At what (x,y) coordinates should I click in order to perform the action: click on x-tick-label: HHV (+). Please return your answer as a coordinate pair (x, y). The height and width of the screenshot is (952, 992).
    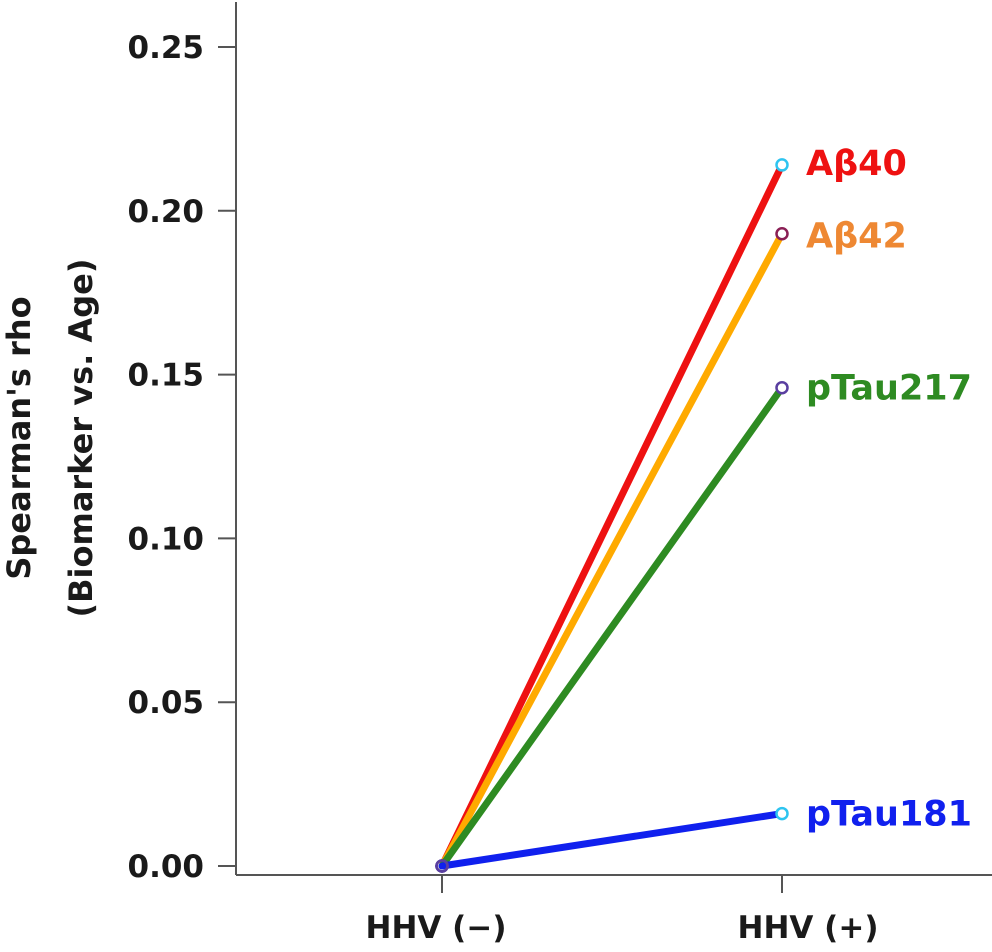
    Looking at the image, I should click on (808, 928).